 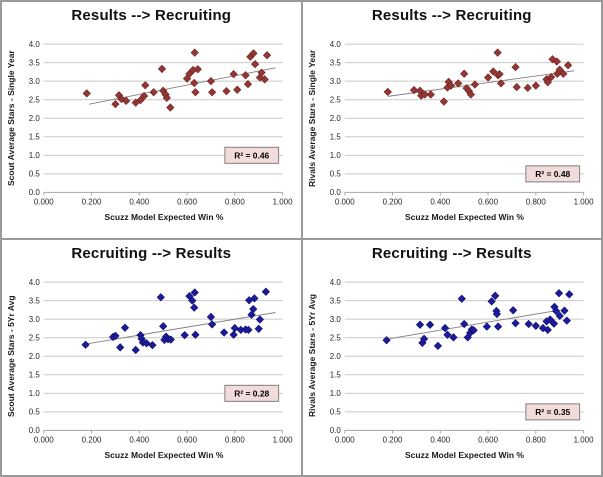 What do you see at coordinates (44, 201) in the screenshot?
I see `x-tick-label: 0.000` at bounding box center [44, 201].